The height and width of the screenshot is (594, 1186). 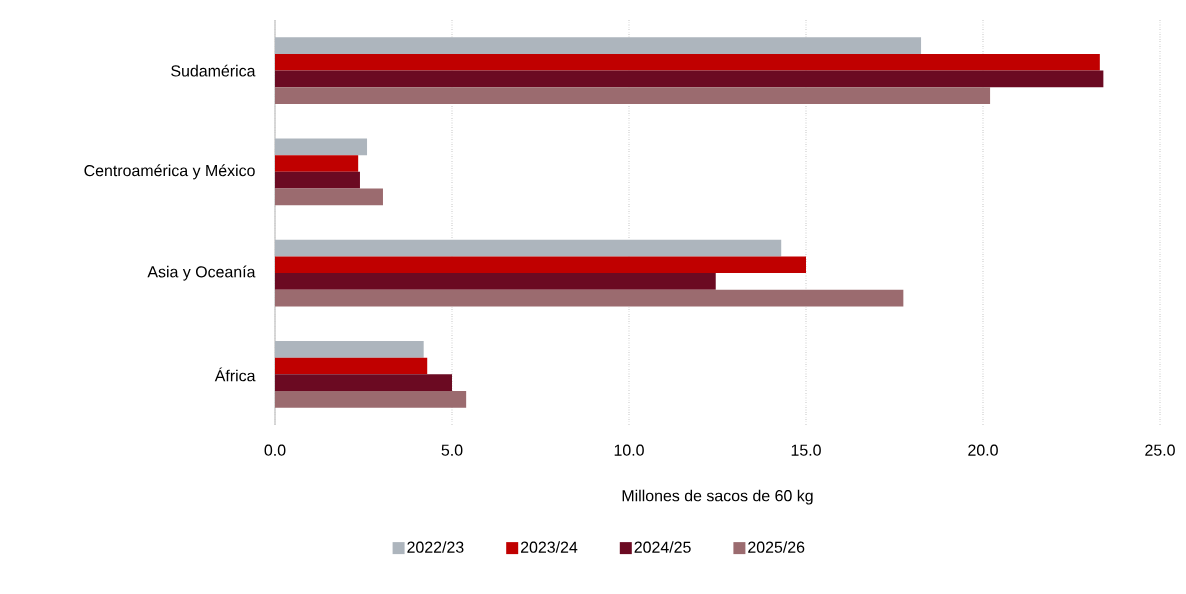 I want to click on x-tick-label: 0.0, so click(x=275, y=450).